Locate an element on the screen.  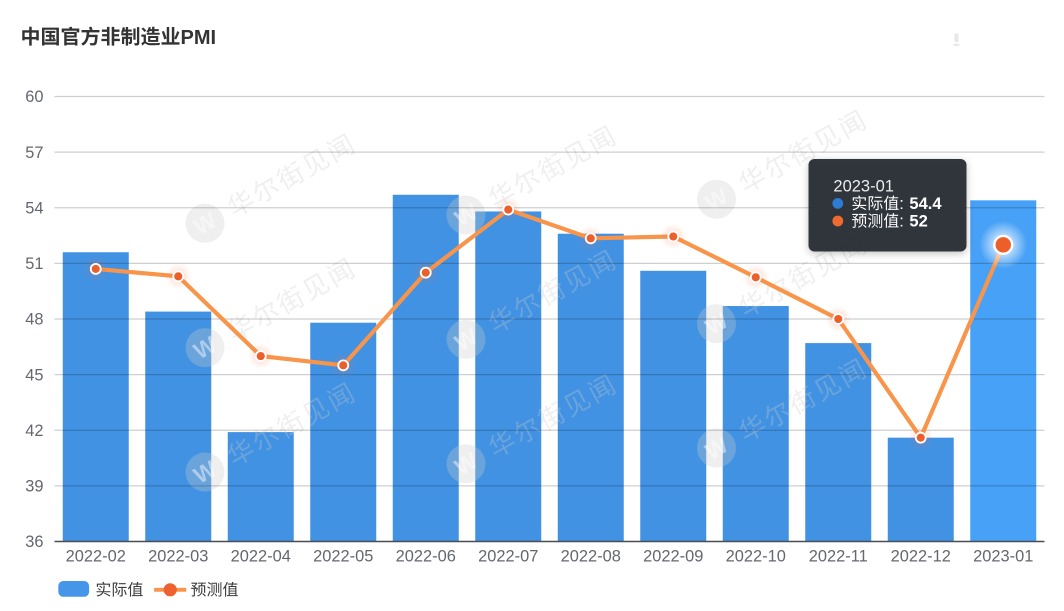
svg-text: 39 is located at coordinates (34, 487).